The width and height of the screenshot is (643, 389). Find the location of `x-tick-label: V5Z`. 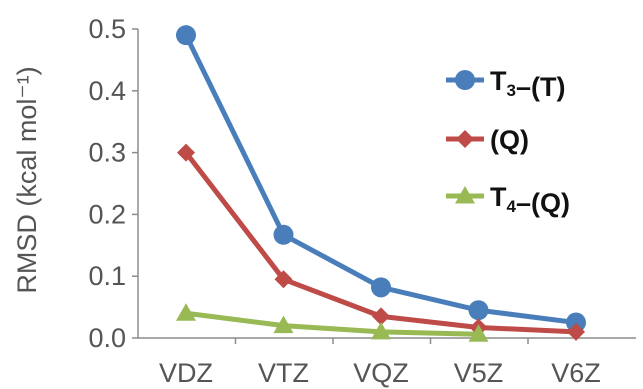

x-tick-label: V5Z is located at coordinates (479, 373).